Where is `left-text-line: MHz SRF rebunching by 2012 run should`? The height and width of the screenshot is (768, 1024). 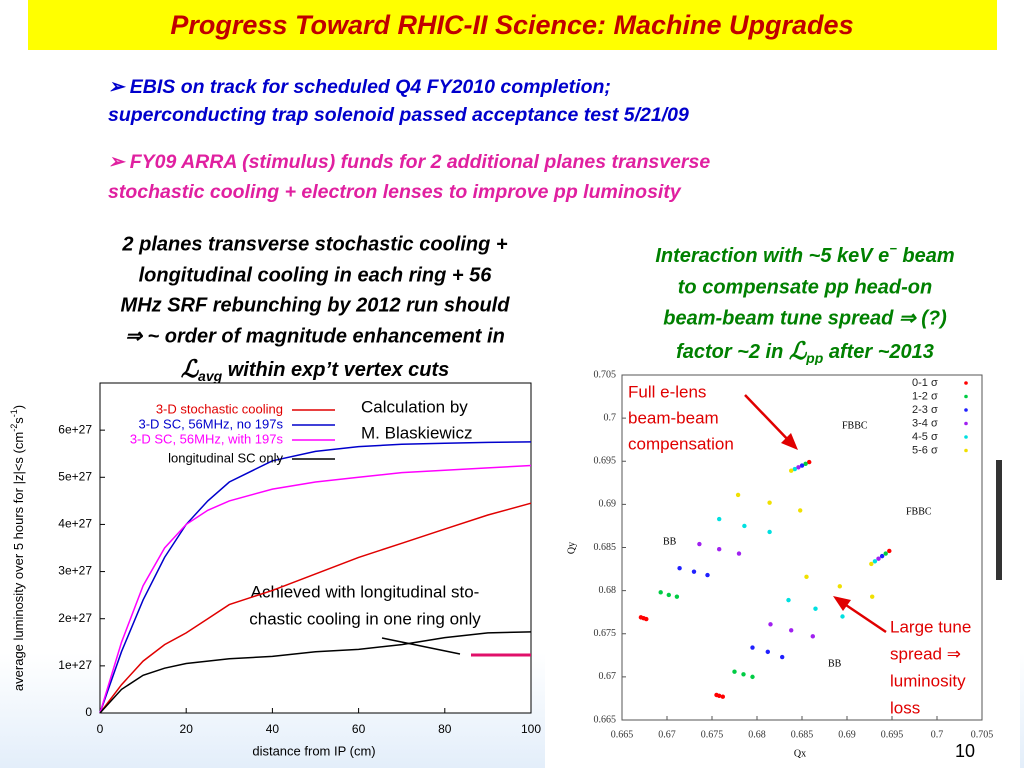 left-text-line: MHz SRF rebunching by 2012 run should is located at coordinates (316, 305).